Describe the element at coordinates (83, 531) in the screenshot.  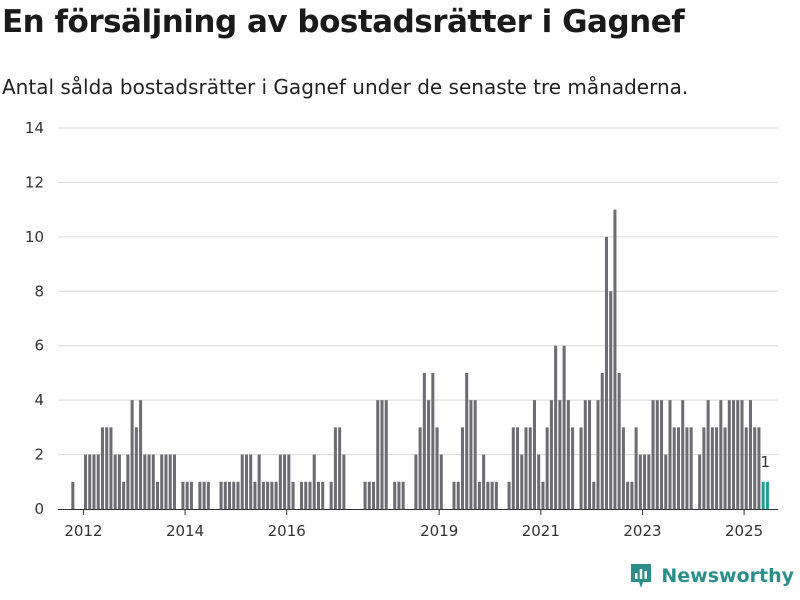
I see `x-tick-label: 2012` at that location.